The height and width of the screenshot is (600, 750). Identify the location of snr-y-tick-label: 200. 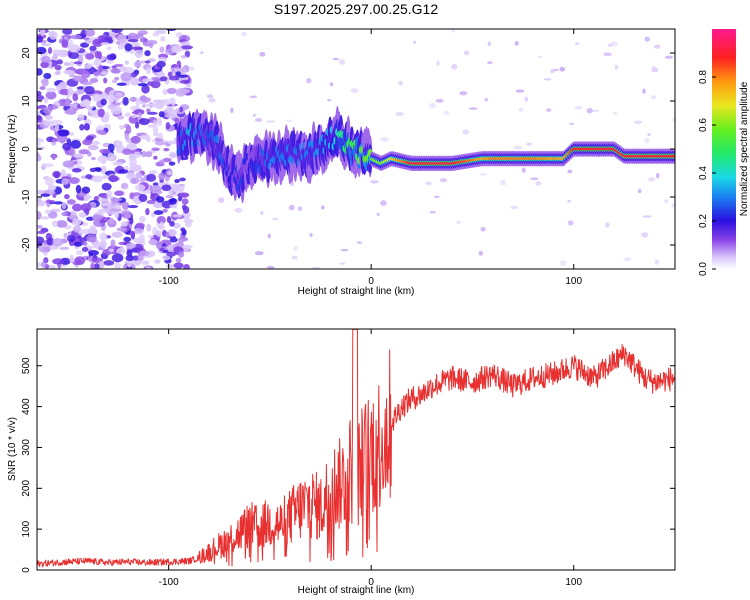
(26, 488).